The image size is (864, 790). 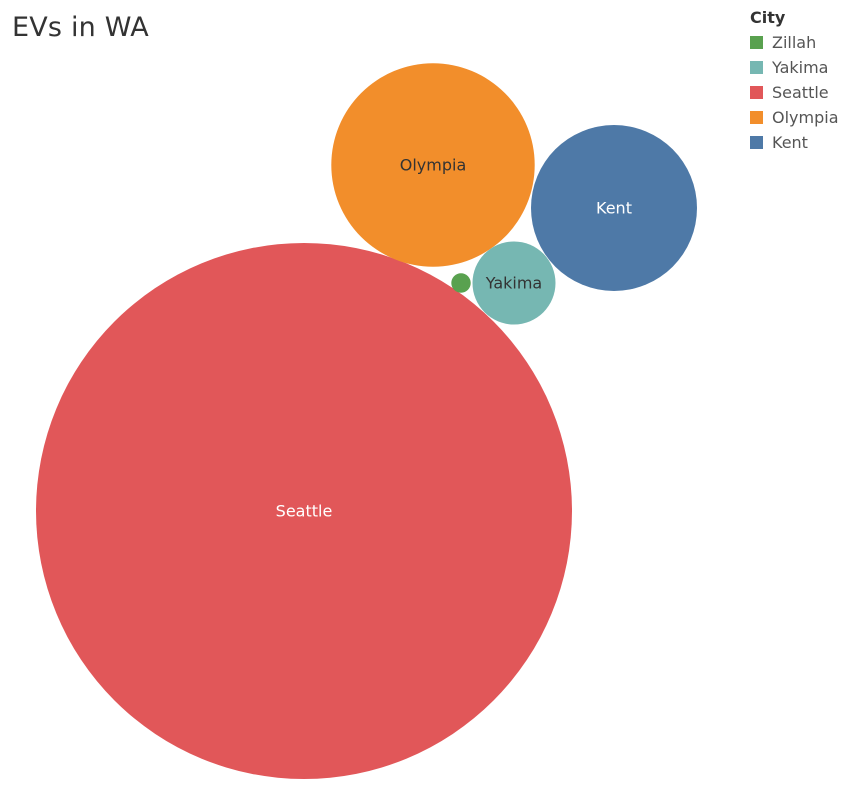 I want to click on legend-label: Zillah, so click(x=794, y=42).